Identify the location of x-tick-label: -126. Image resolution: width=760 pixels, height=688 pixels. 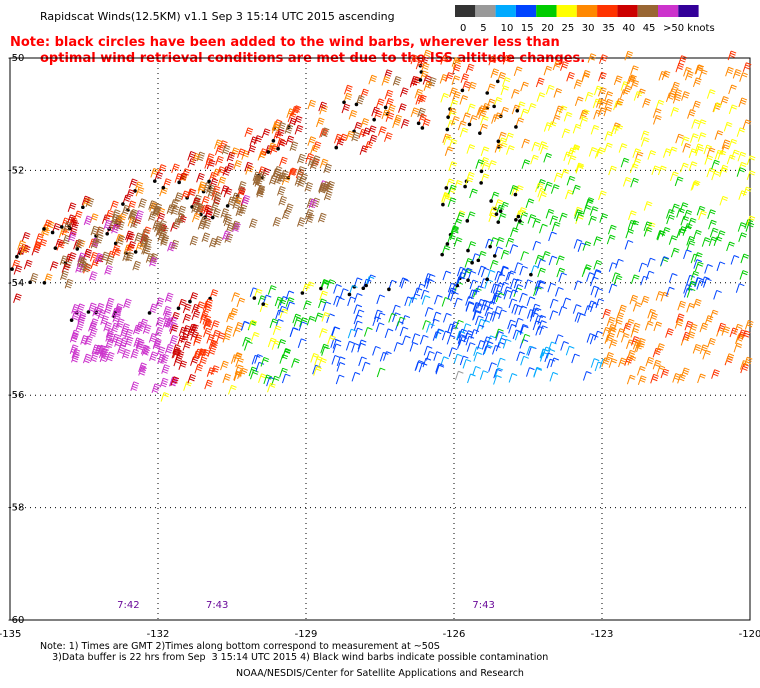
(454, 634).